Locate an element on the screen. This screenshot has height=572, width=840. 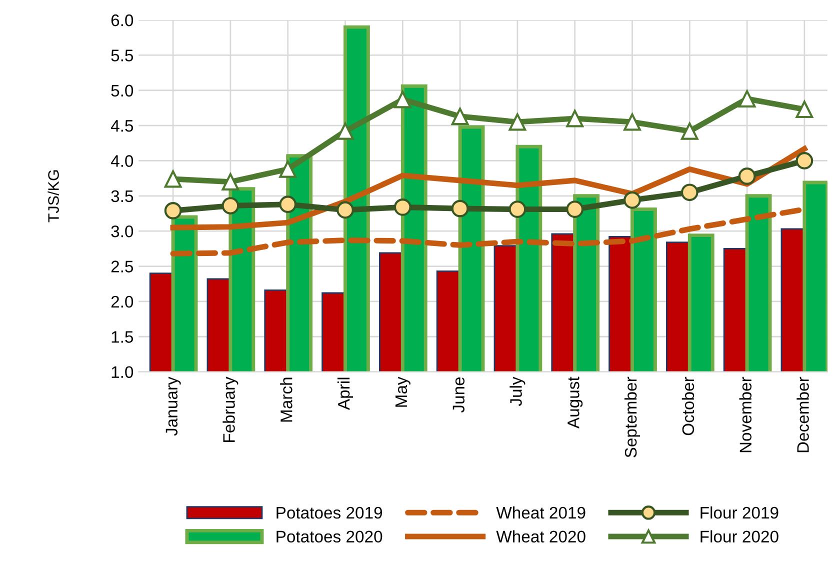
y-tick-label: 2.0 is located at coordinates (122, 302).